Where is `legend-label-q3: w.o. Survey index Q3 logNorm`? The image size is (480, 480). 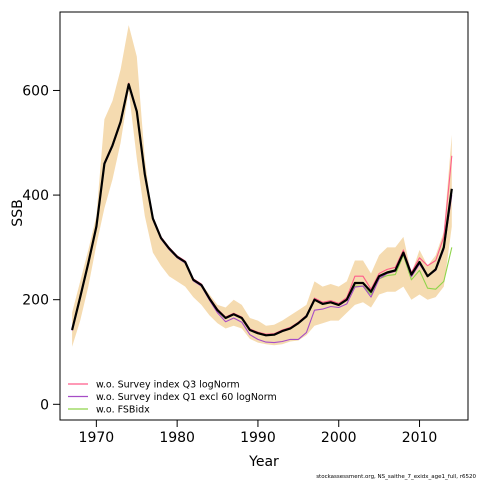
legend-label-q3: w.o. Survey index Q3 logNorm is located at coordinates (168, 385).